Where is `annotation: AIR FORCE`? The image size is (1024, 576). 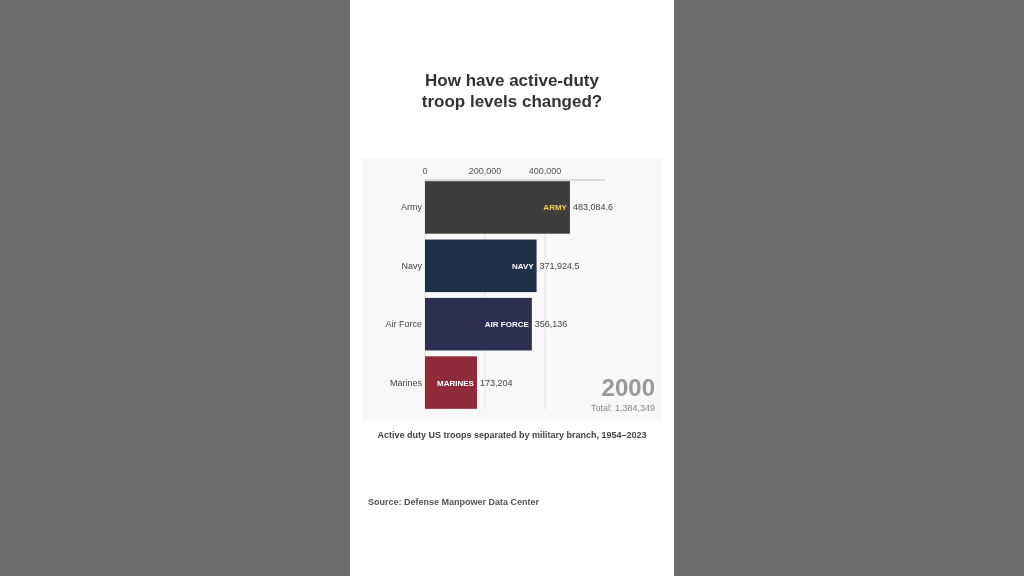
annotation: AIR FORCE is located at coordinates (507, 325).